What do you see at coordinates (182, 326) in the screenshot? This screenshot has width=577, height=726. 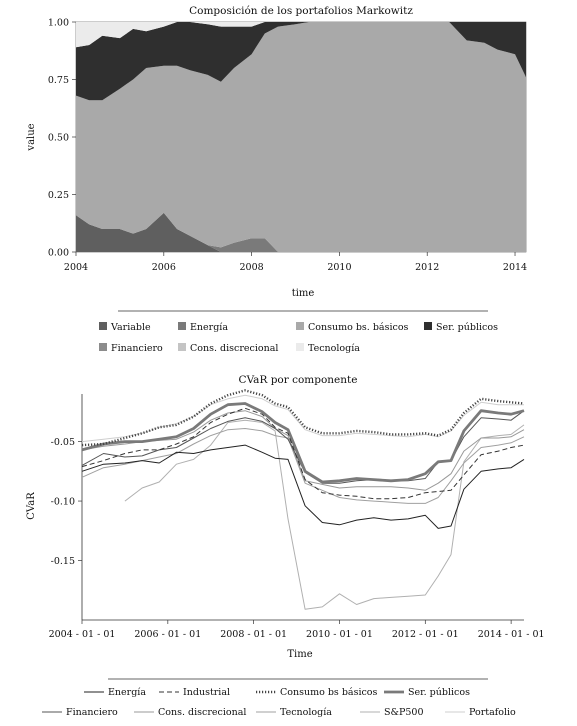 I see `legend-swatch-energ-a` at bounding box center [182, 326].